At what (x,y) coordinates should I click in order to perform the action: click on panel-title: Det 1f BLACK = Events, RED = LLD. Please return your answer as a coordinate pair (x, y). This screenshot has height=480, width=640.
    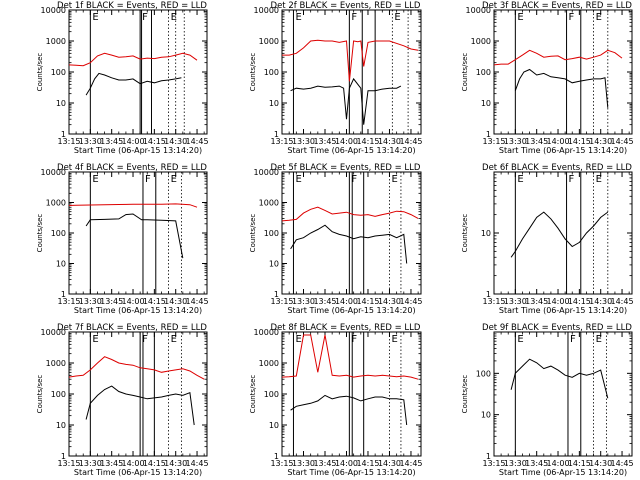
    Looking at the image, I should click on (132, 6).